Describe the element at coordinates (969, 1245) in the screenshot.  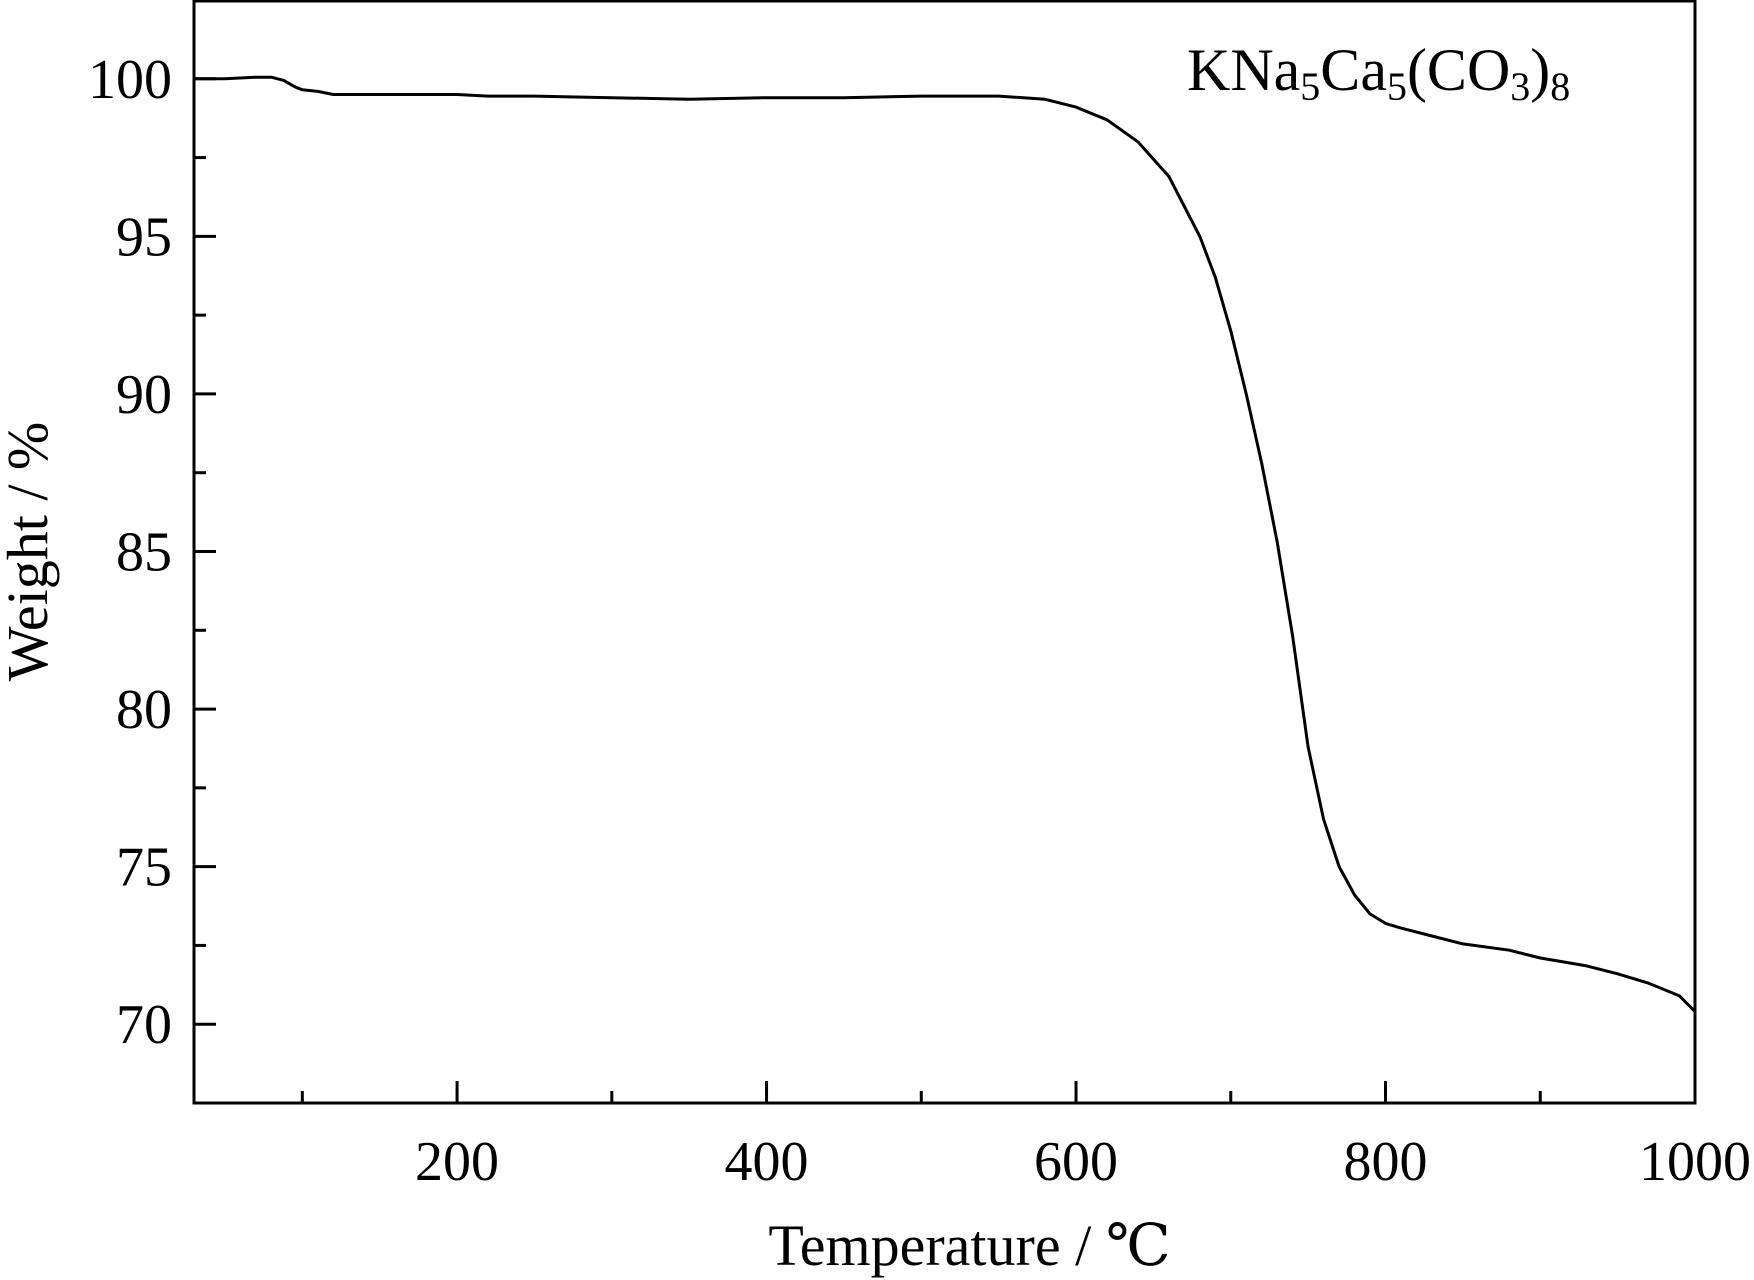
I see `x-axis-title: Temperature / ℃` at that location.